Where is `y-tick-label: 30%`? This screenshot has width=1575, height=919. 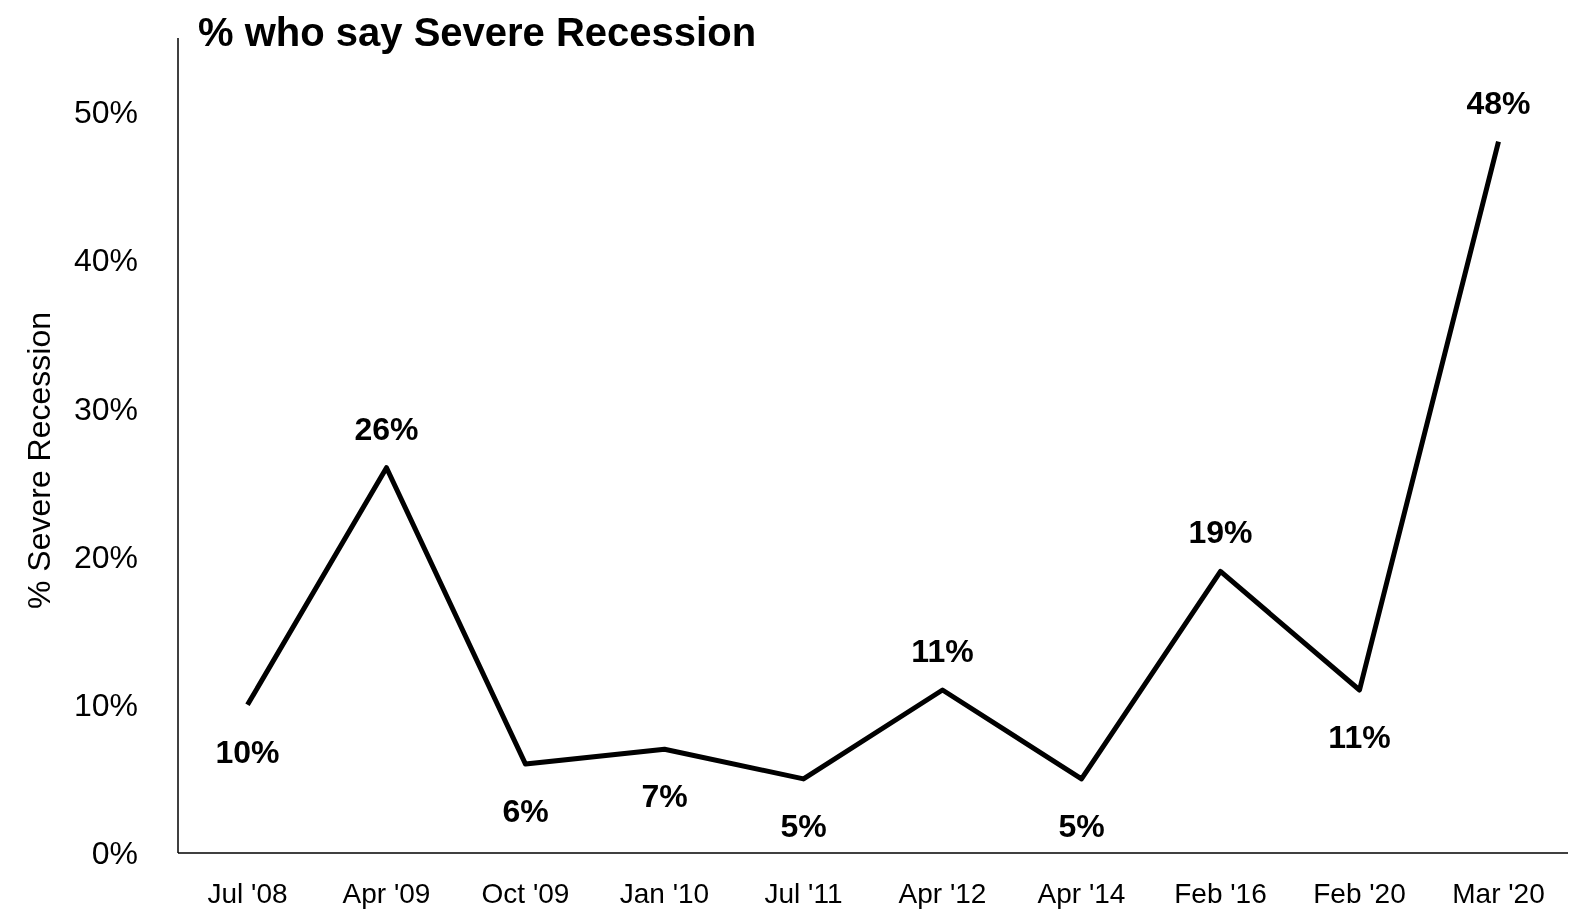 y-tick-label: 30% is located at coordinates (105, 408).